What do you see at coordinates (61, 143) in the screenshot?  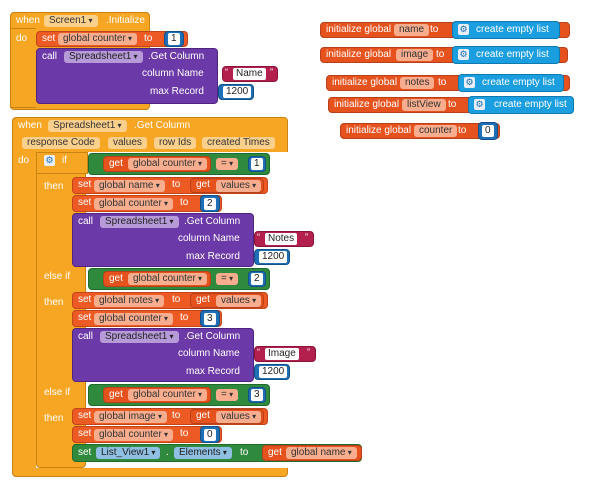 I see `param-response-code: response Code` at bounding box center [61, 143].